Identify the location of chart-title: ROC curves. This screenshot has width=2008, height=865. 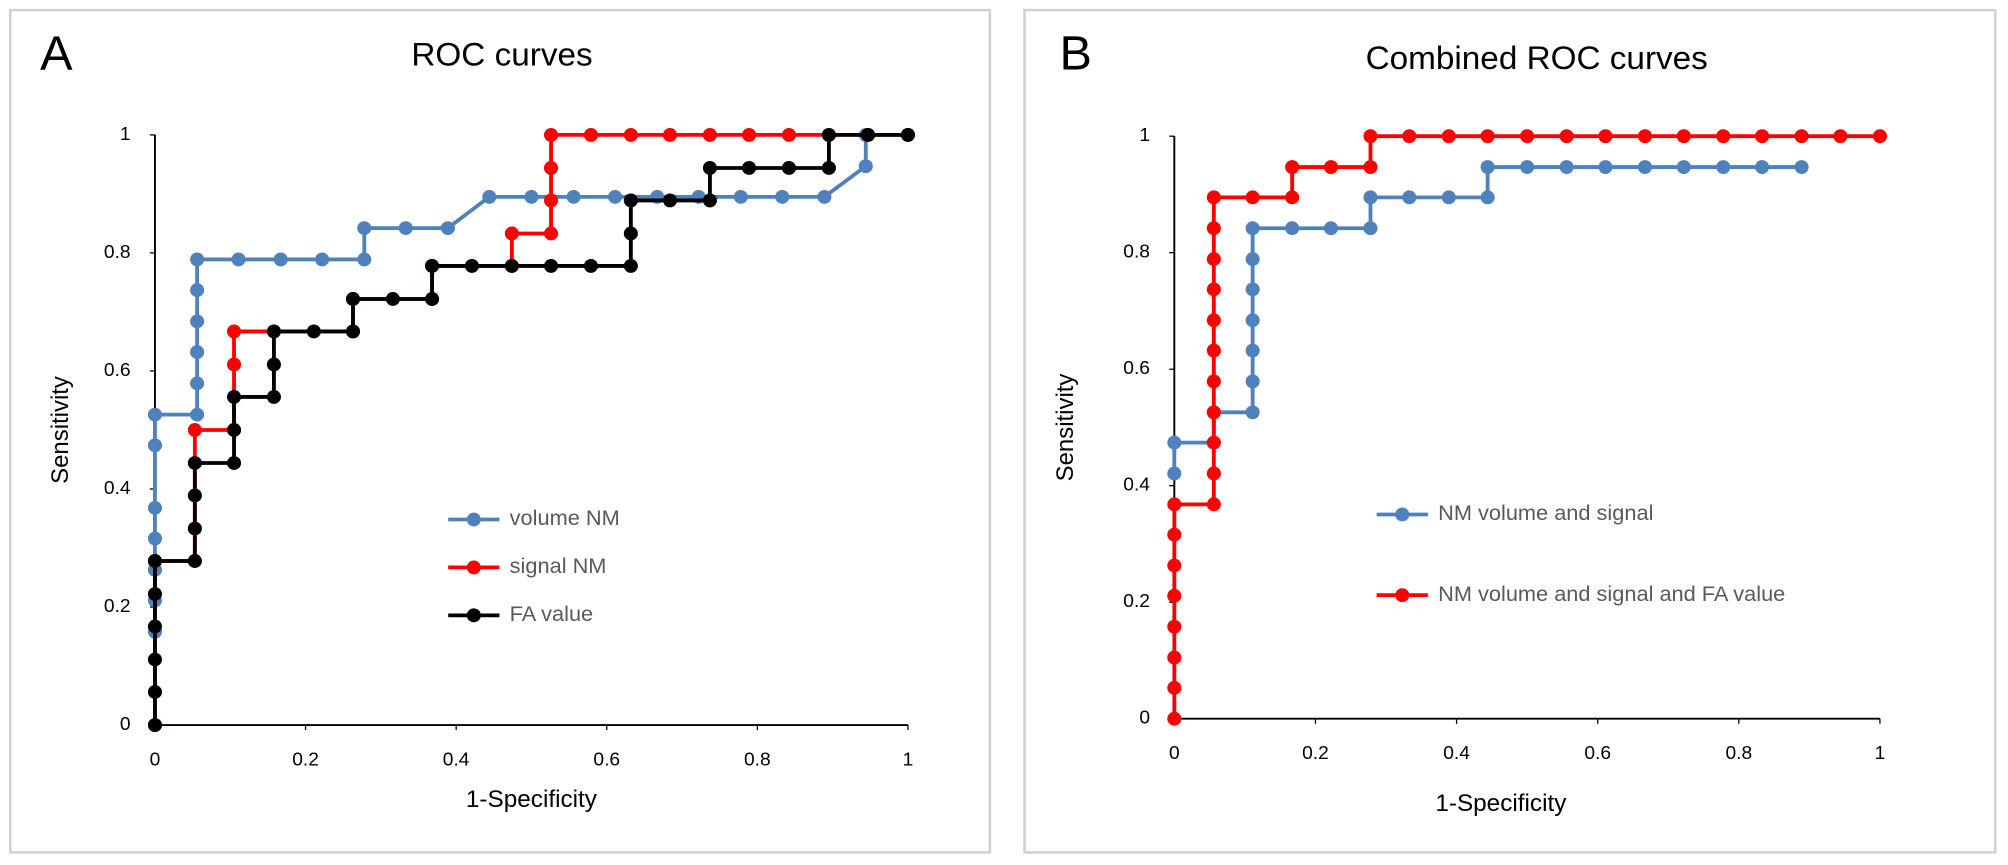
(501, 55).